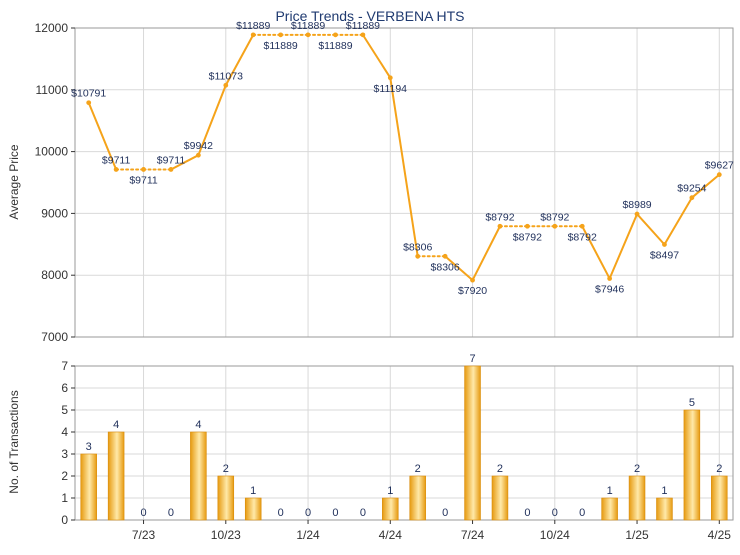  Describe the element at coordinates (431, 531) in the screenshot. I see `x-tick-labels: 7/23 10/23 1/24 4/24 7/24 10/24 1/25 4/25` at that location.